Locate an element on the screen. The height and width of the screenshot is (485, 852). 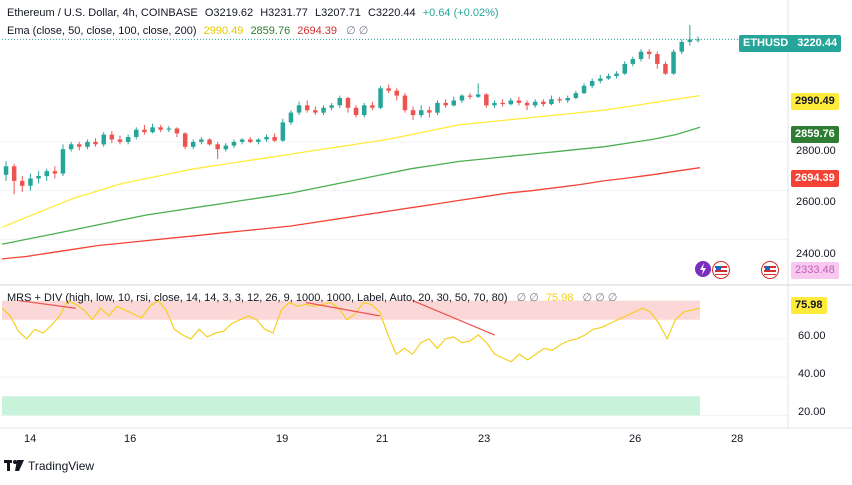
lightning-icon is located at coordinates (703, 269).